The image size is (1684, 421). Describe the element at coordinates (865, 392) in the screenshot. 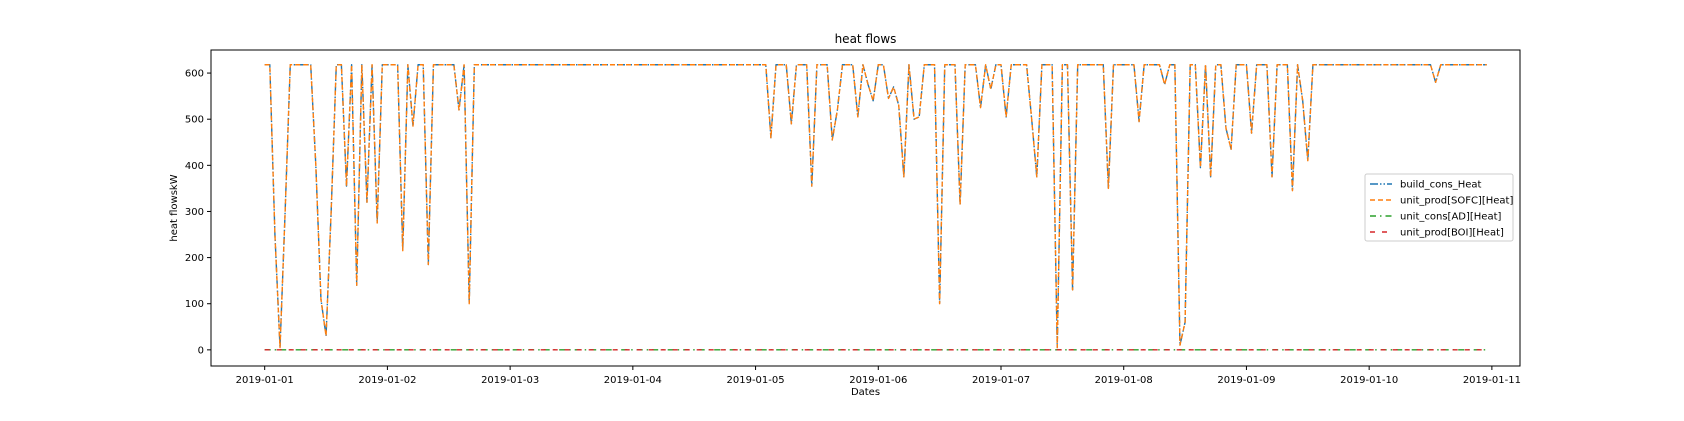

I see `x-axis-label: Dates` at that location.